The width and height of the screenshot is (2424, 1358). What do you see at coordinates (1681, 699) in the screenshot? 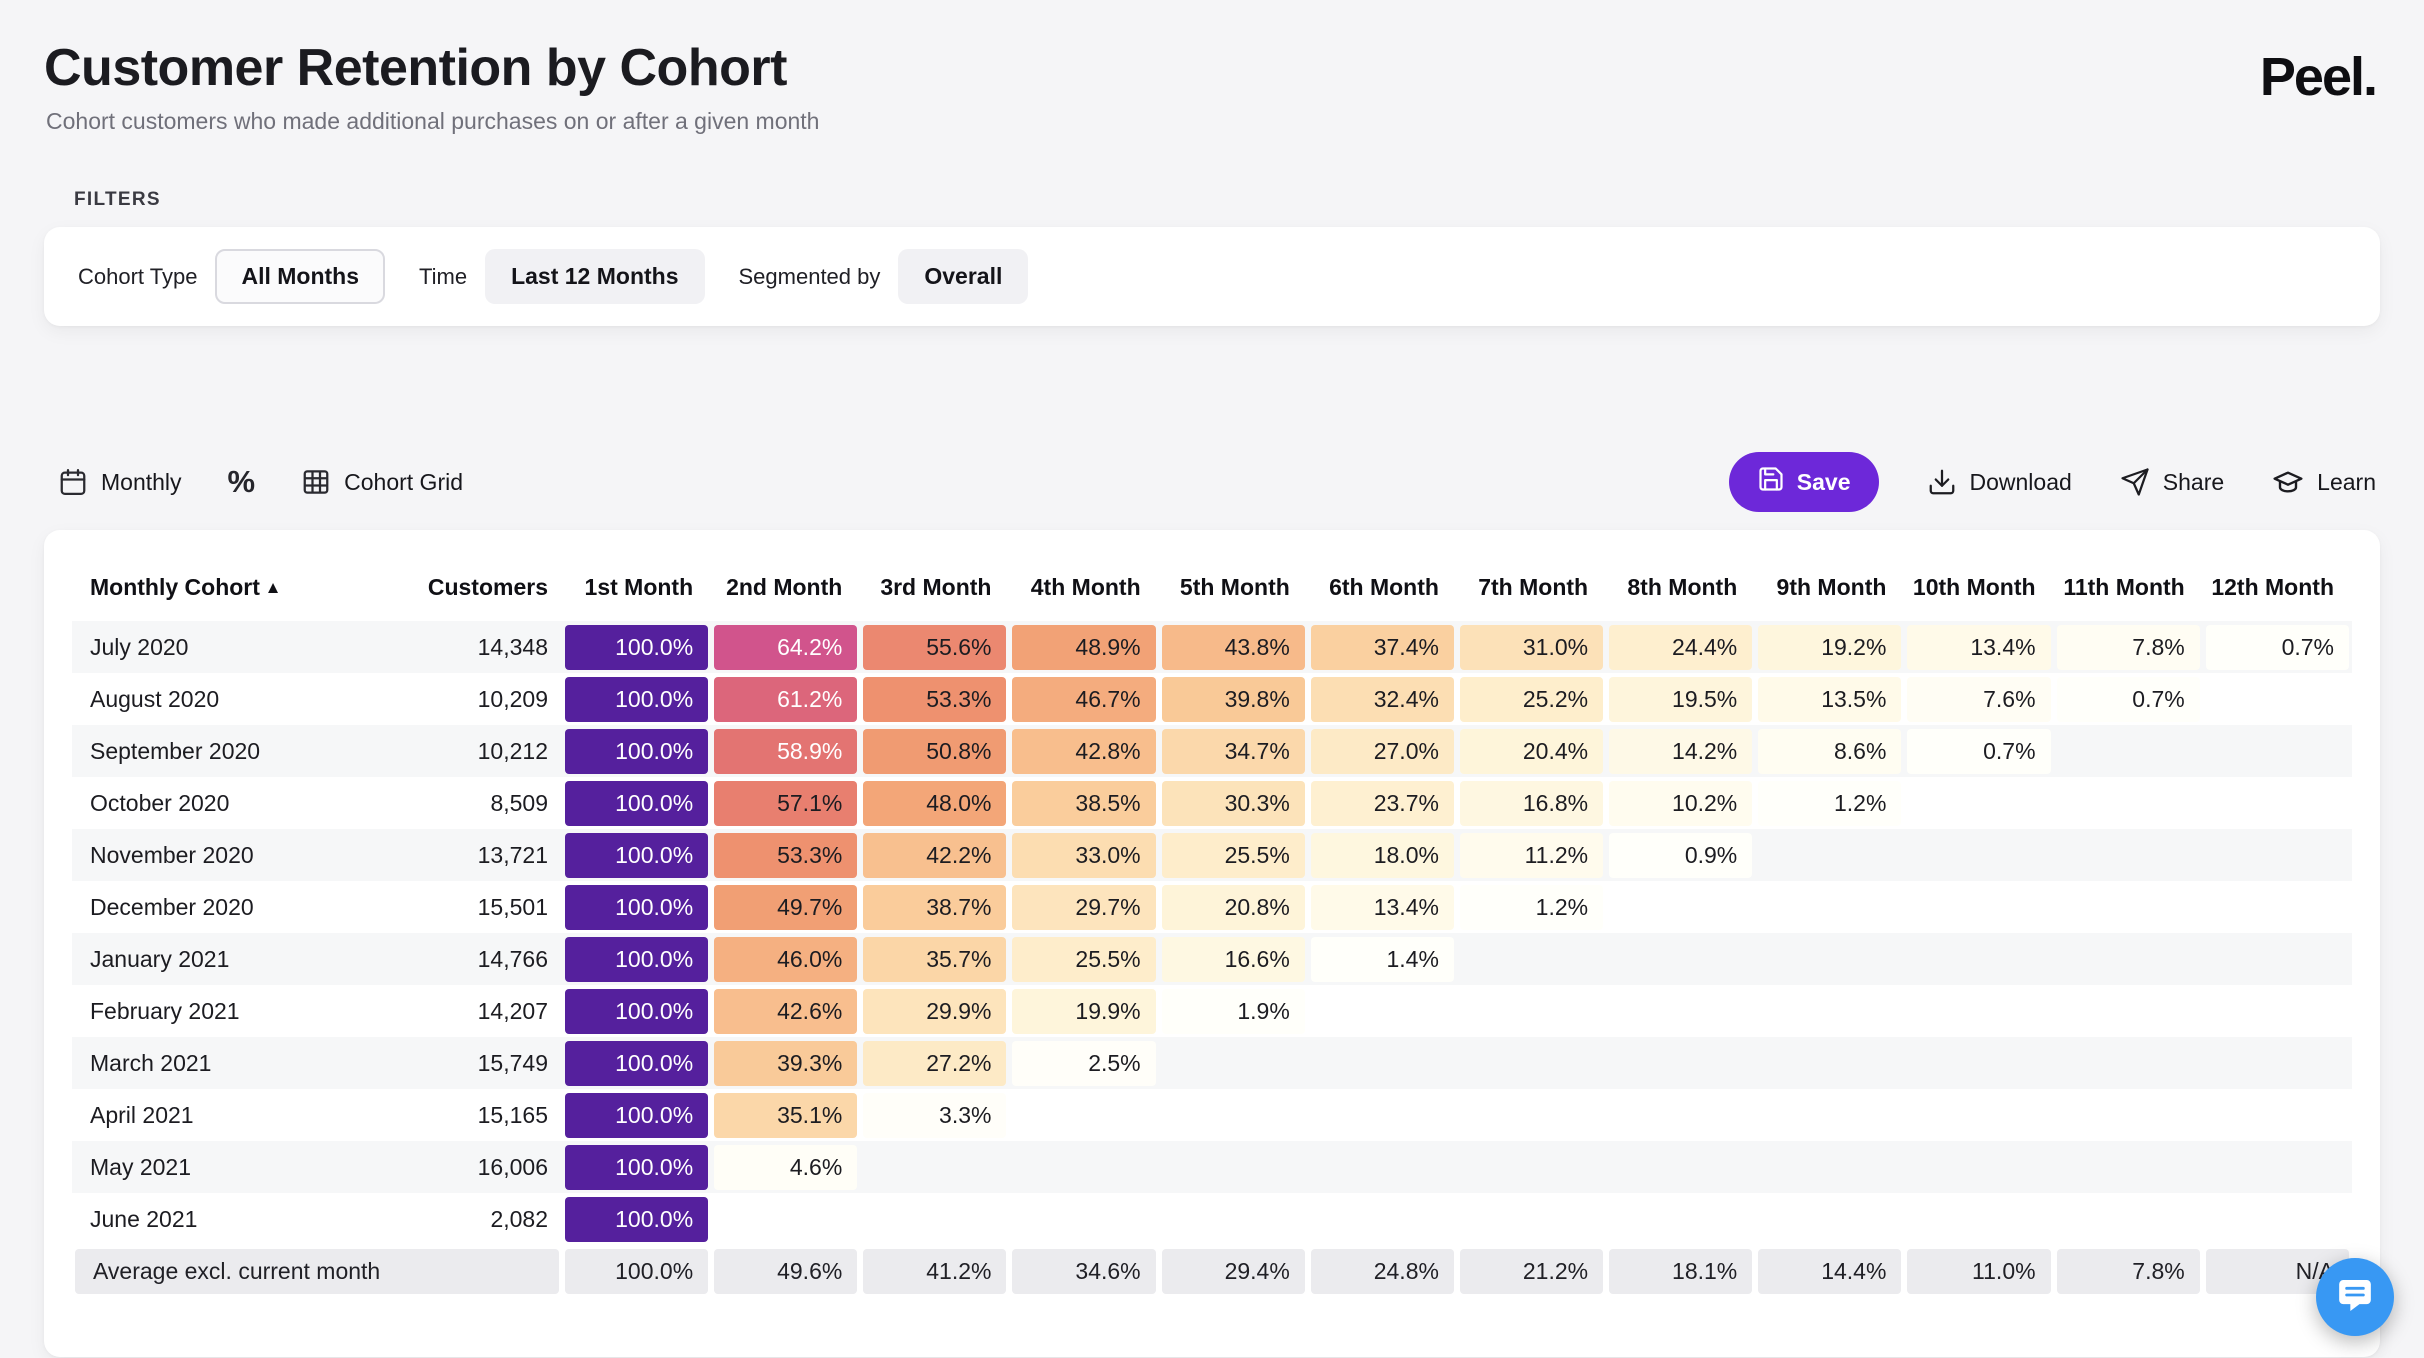
I see `retention-cell: 19.5%` at bounding box center [1681, 699].